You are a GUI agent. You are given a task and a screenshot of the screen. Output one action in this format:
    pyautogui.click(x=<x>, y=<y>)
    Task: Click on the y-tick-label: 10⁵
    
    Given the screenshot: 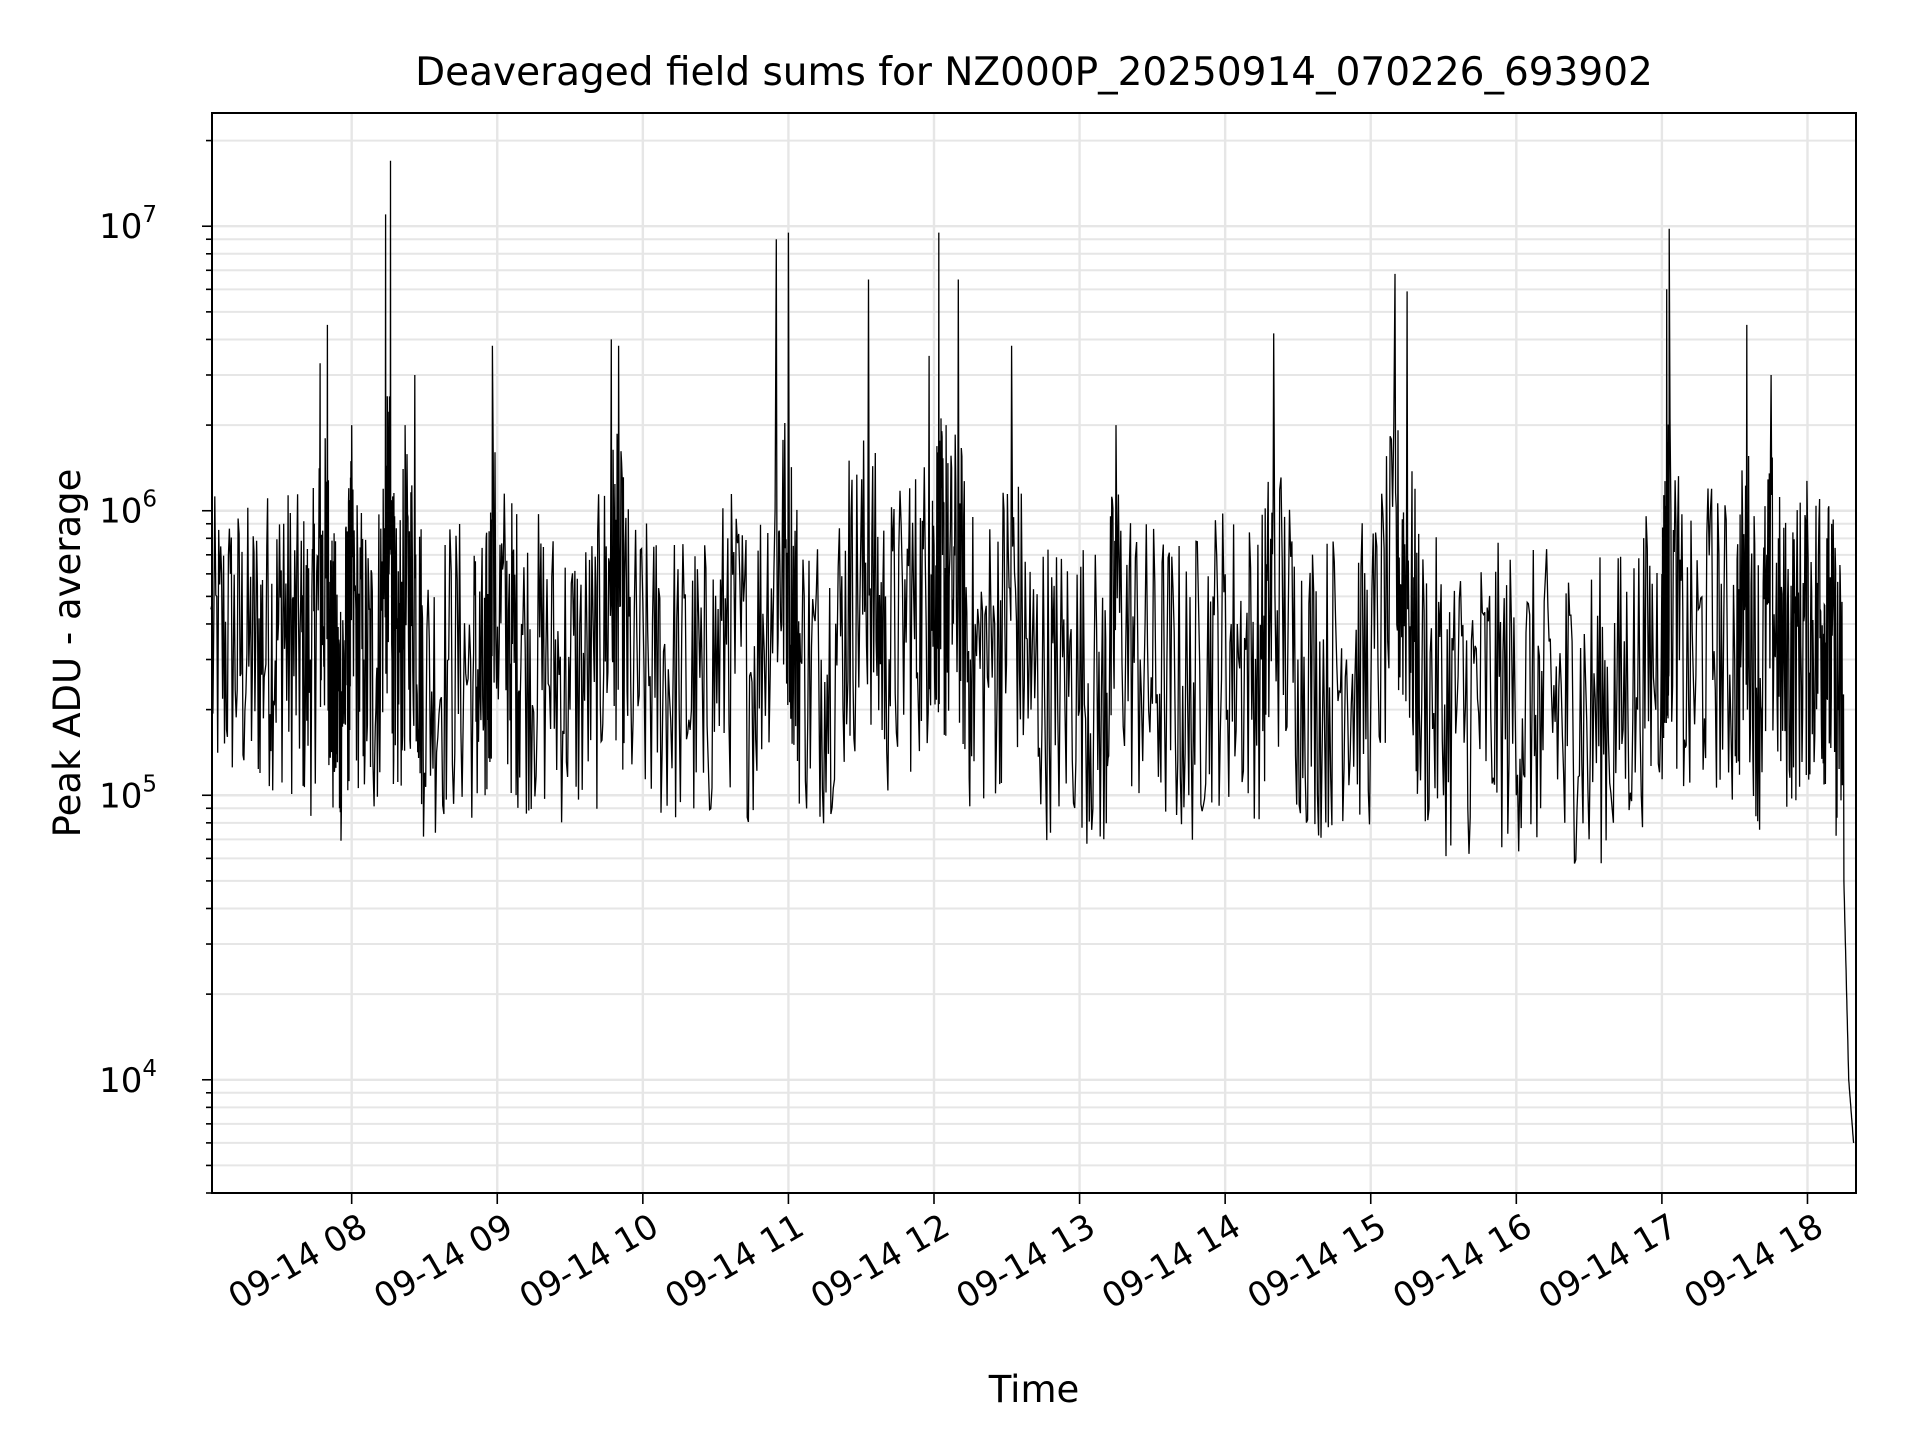 What is the action you would take?
    pyautogui.click(x=128, y=793)
    